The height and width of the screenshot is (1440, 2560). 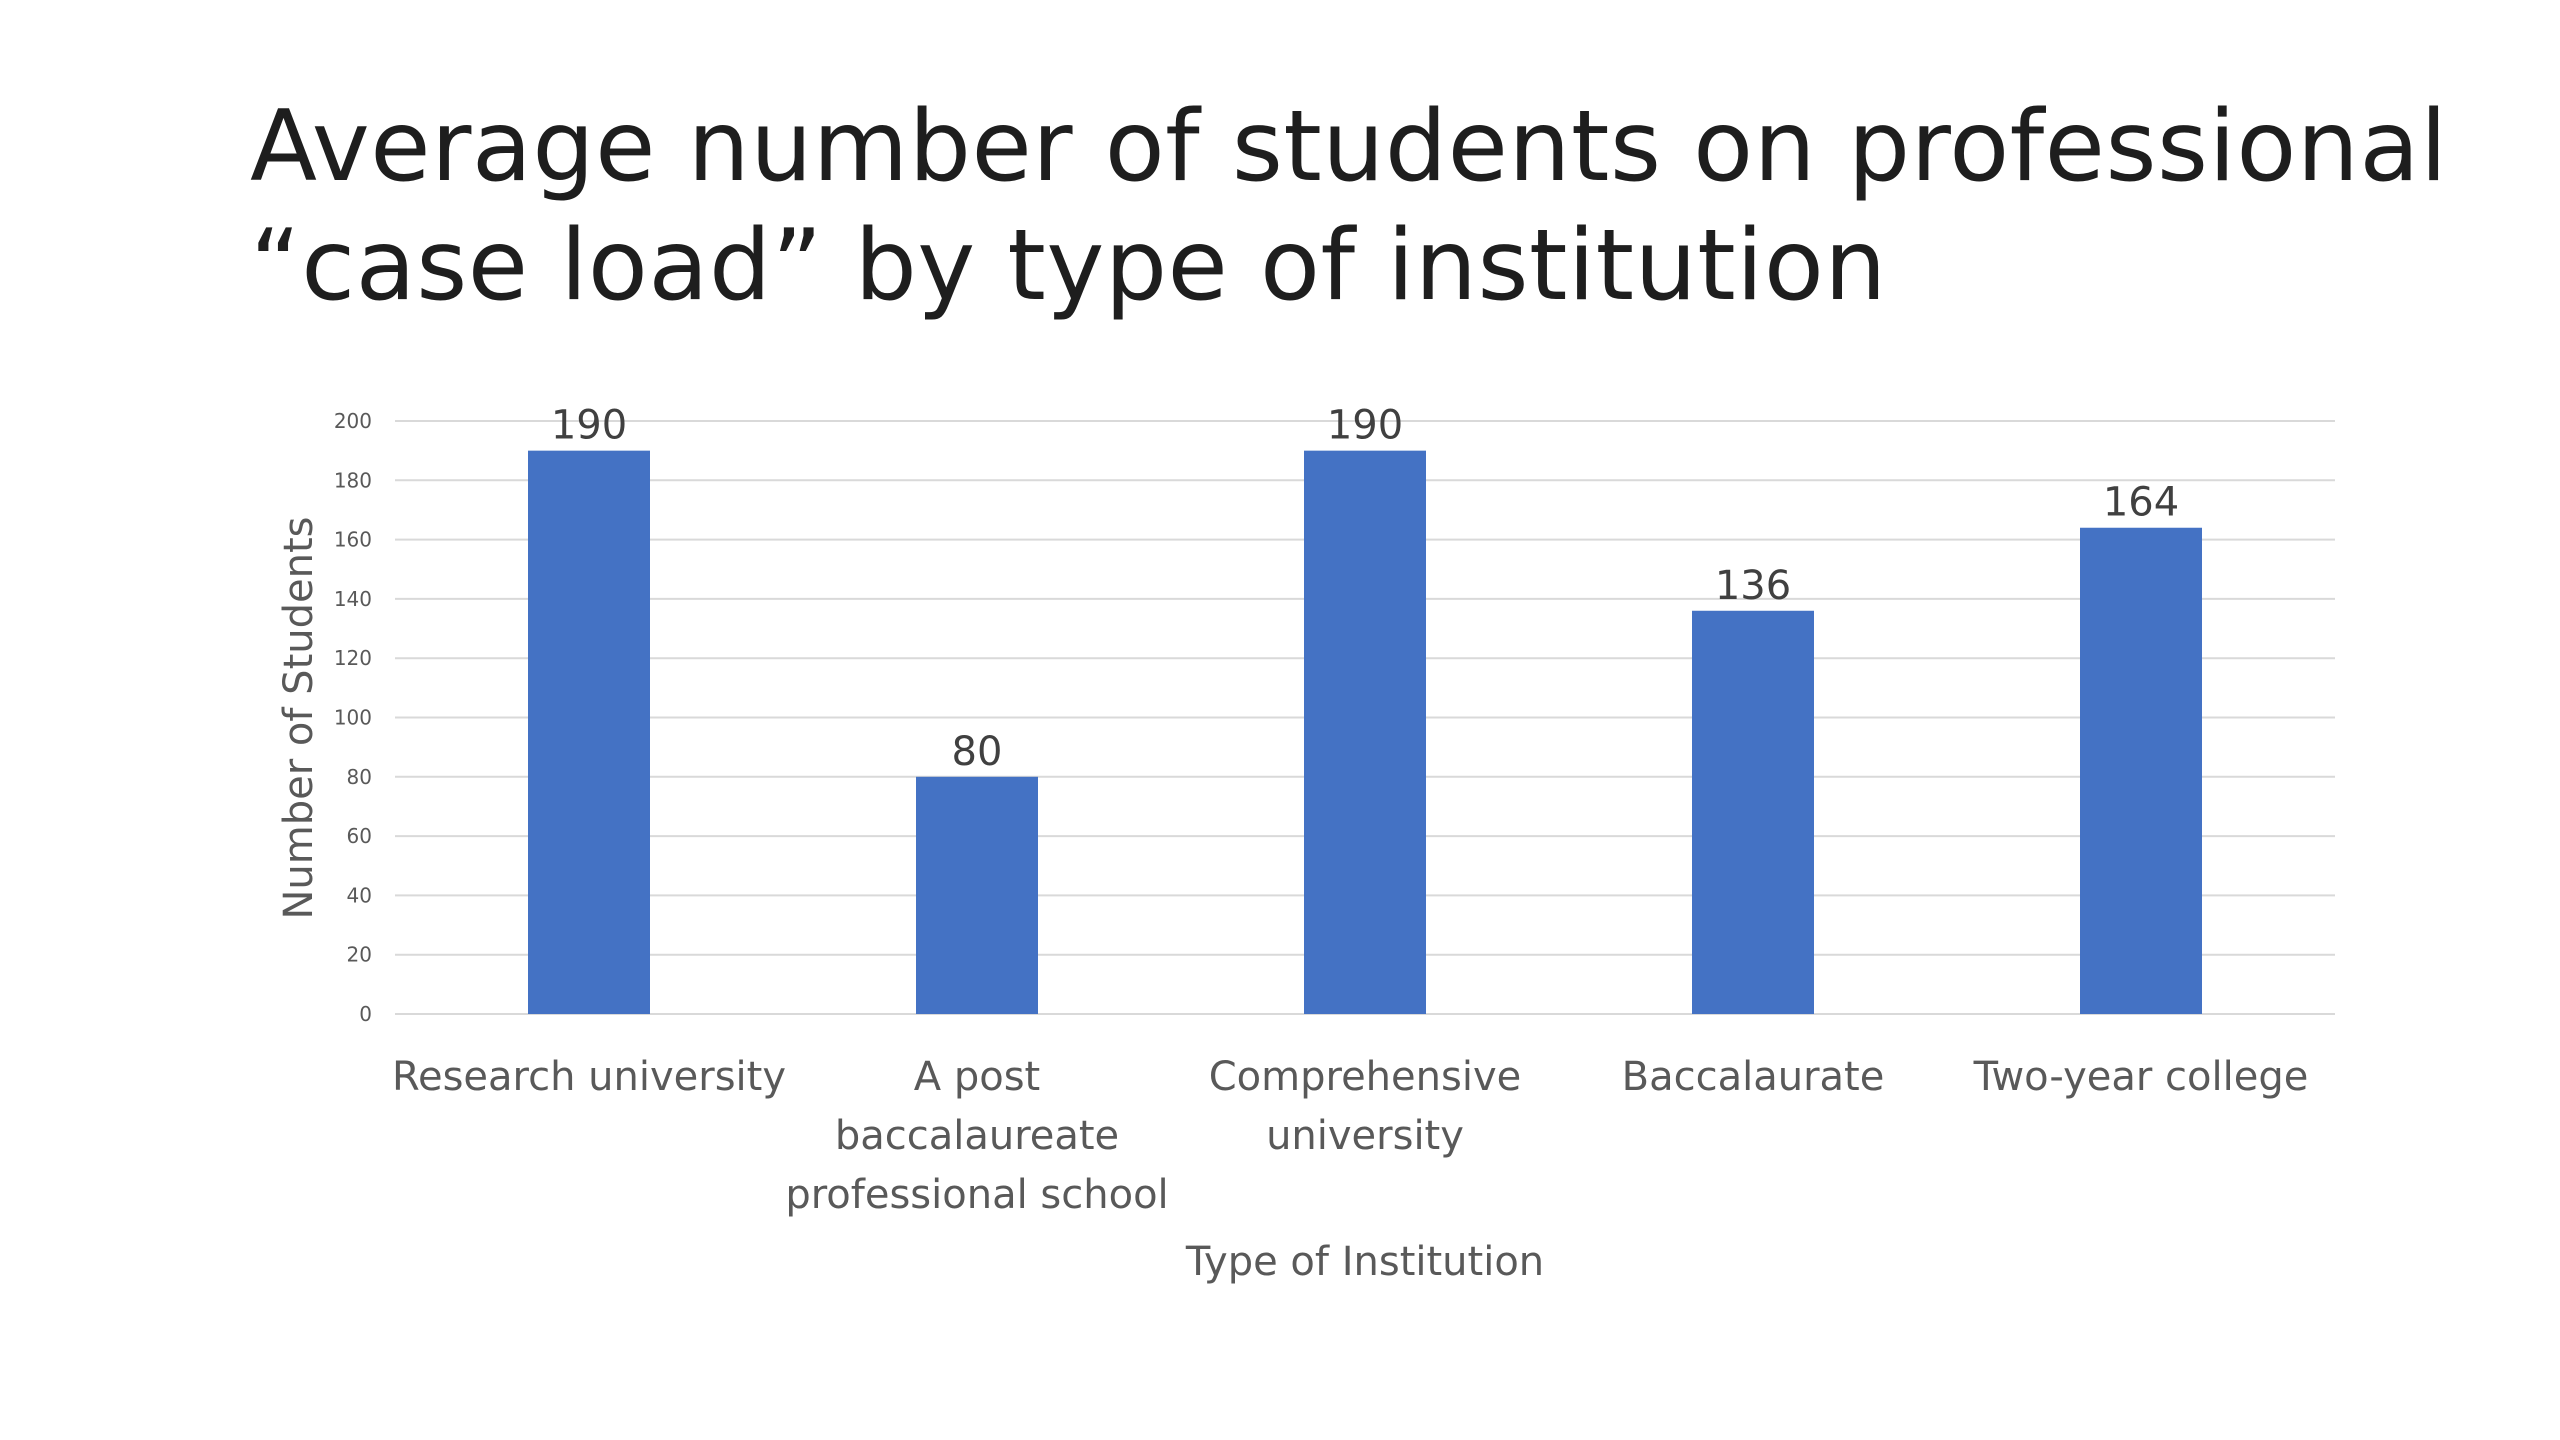 I want to click on y-tick-label: 0, so click(x=365, y=1014).